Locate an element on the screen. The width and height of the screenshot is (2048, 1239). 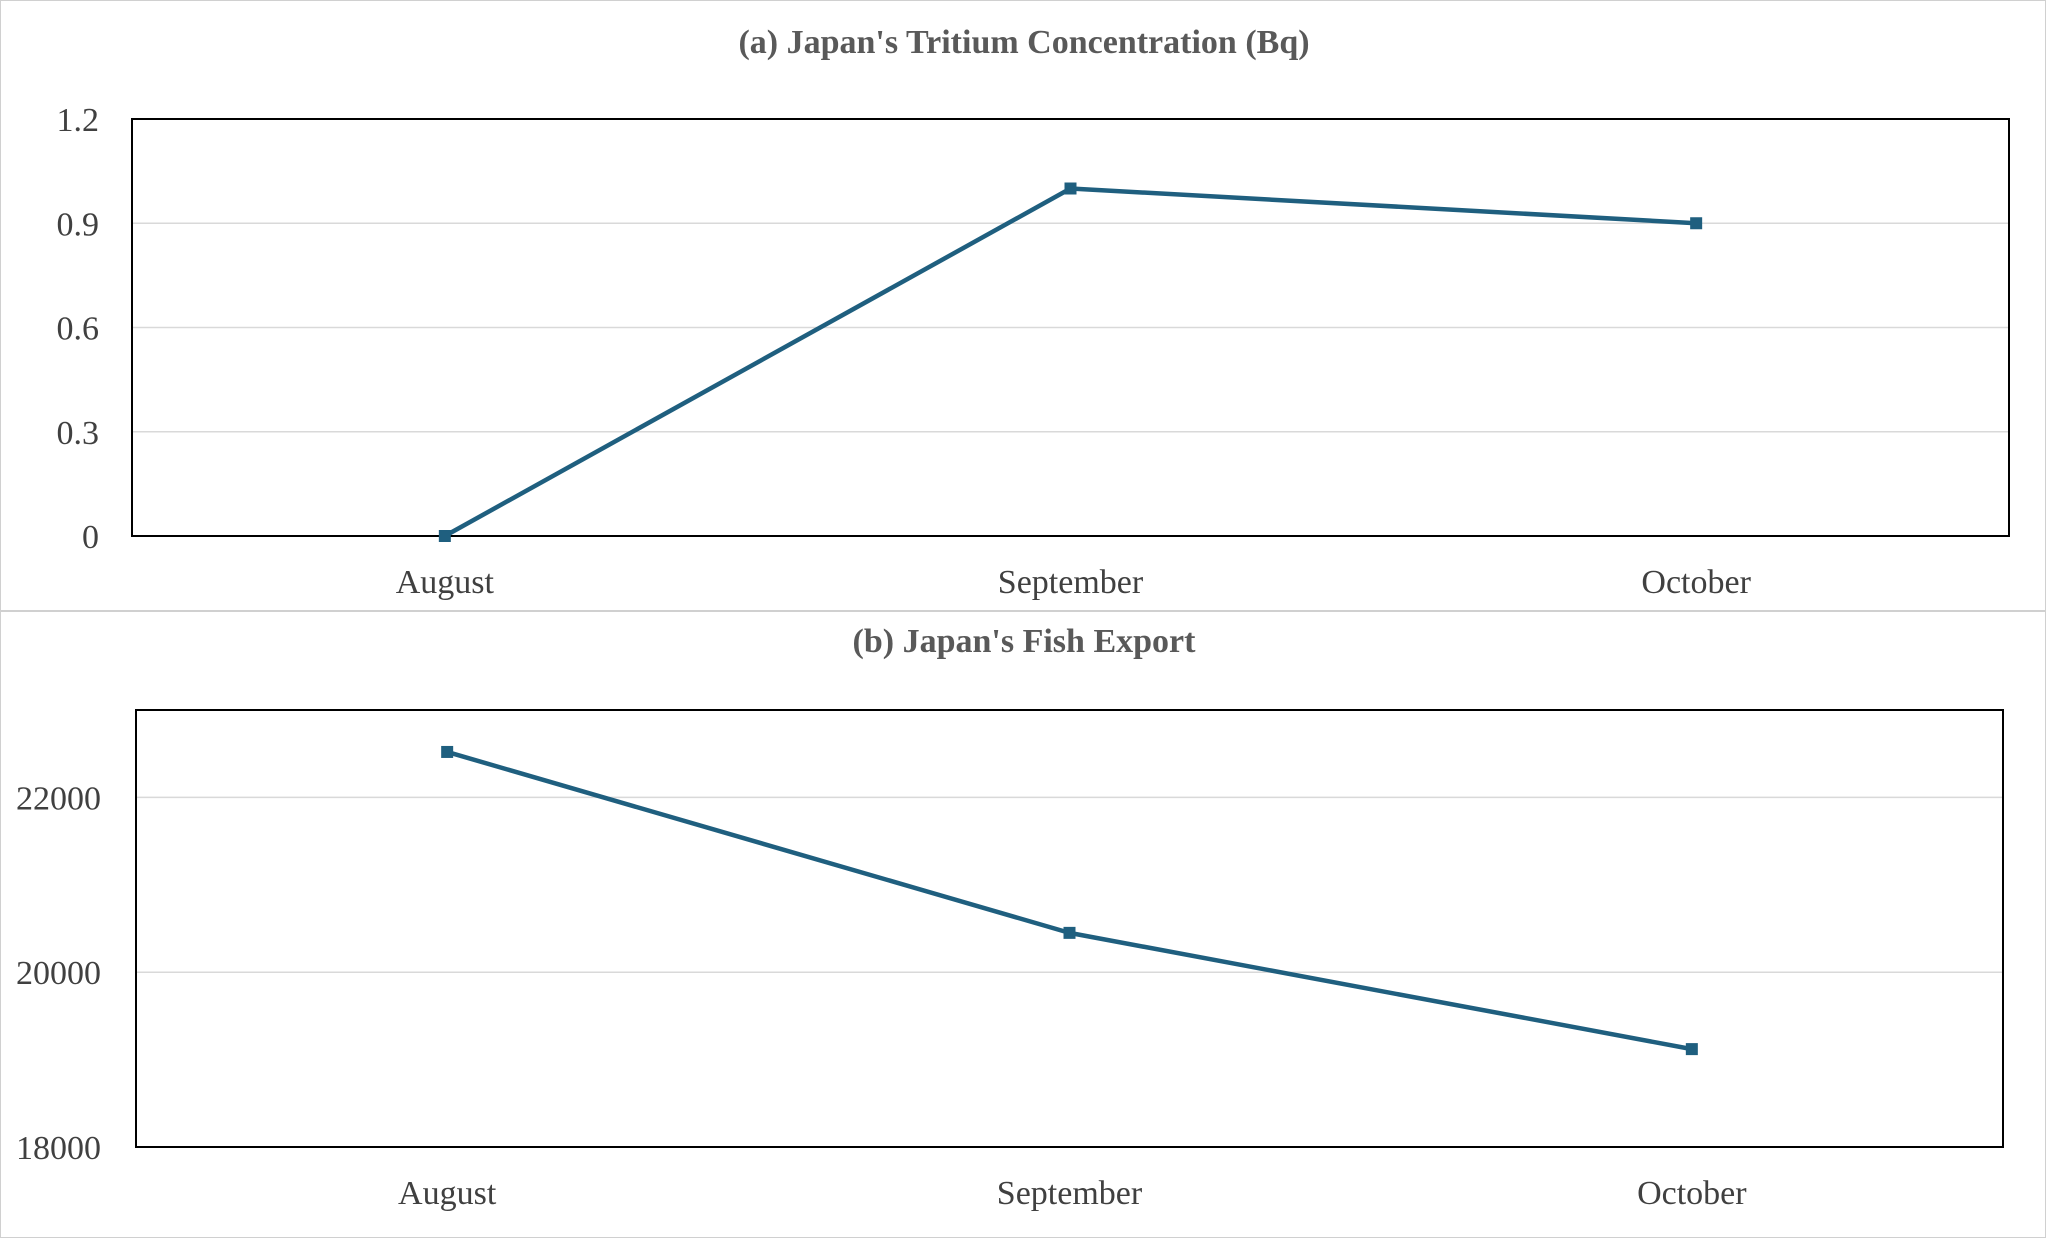
series-line is located at coordinates (1069, 900).